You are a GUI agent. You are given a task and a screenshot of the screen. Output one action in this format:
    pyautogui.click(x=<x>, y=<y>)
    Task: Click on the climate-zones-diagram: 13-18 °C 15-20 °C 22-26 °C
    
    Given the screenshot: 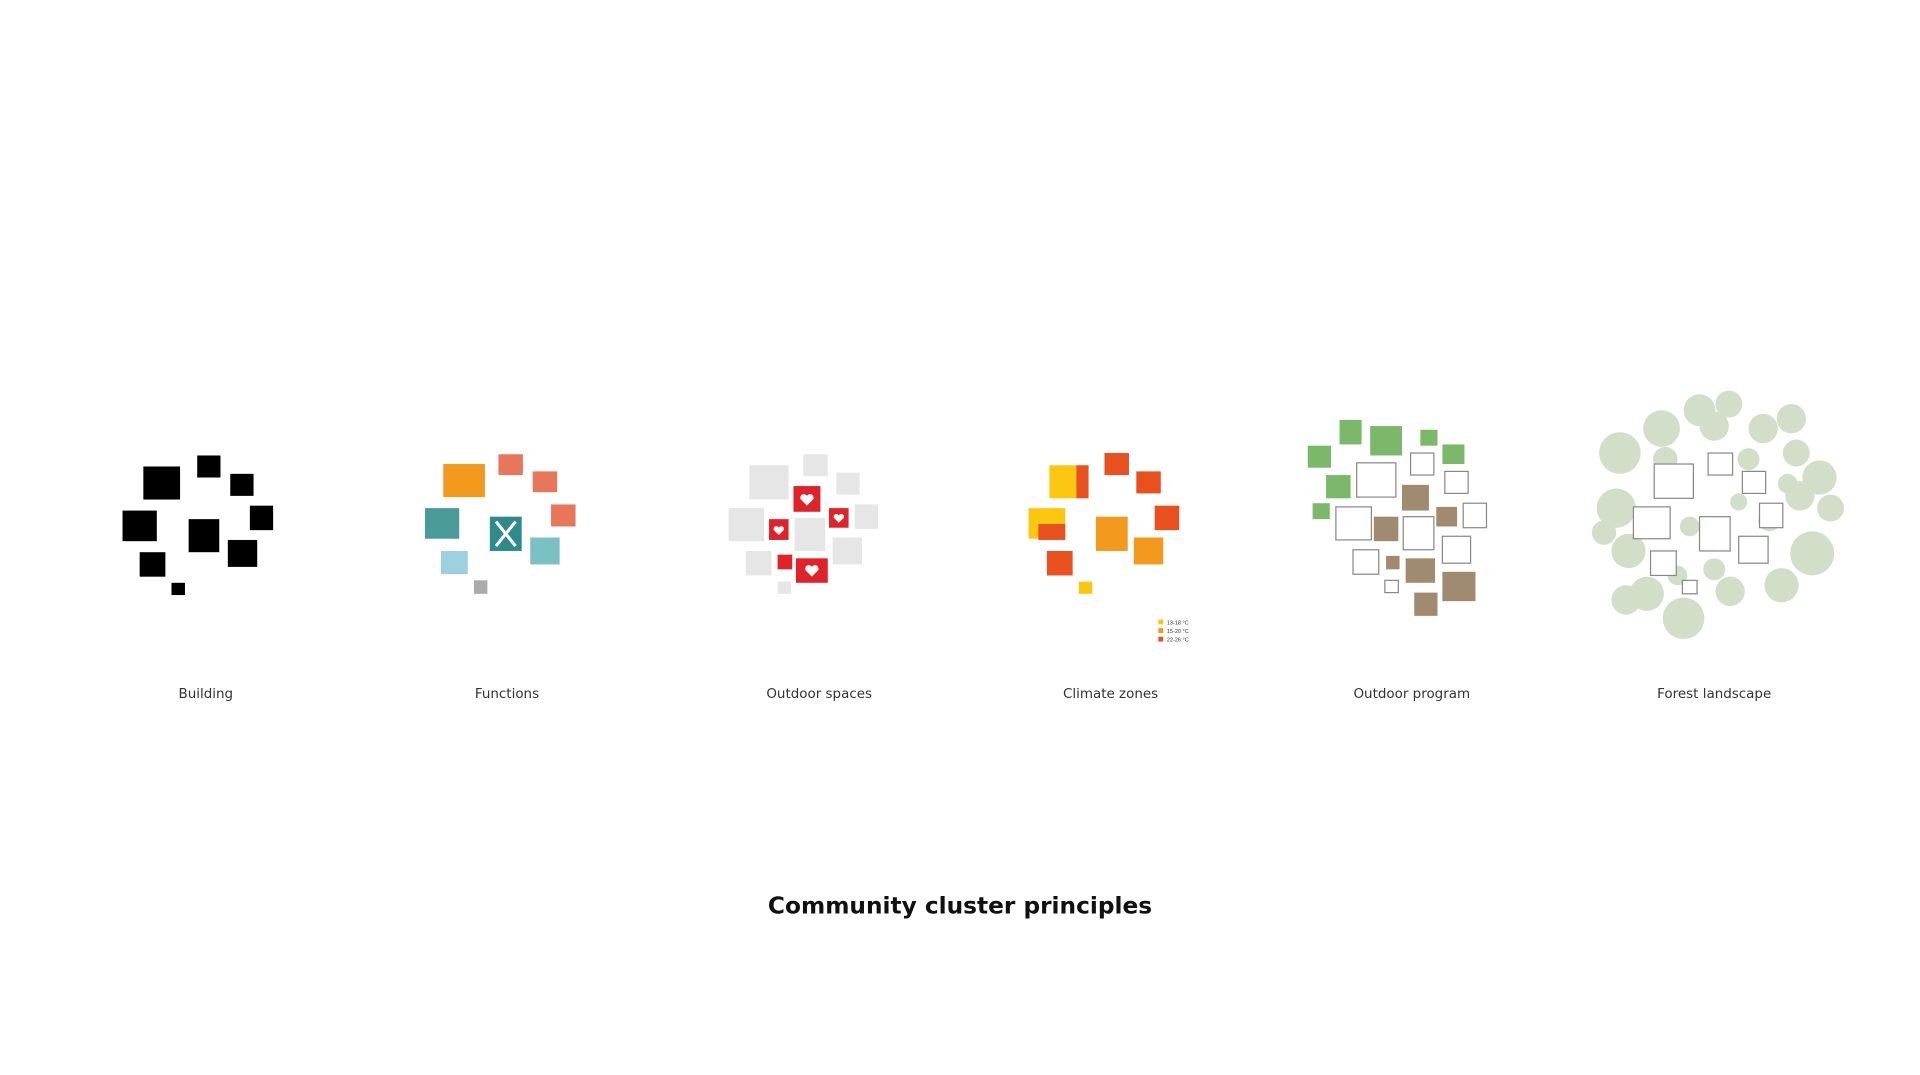 What is the action you would take?
    pyautogui.click(x=1108, y=548)
    